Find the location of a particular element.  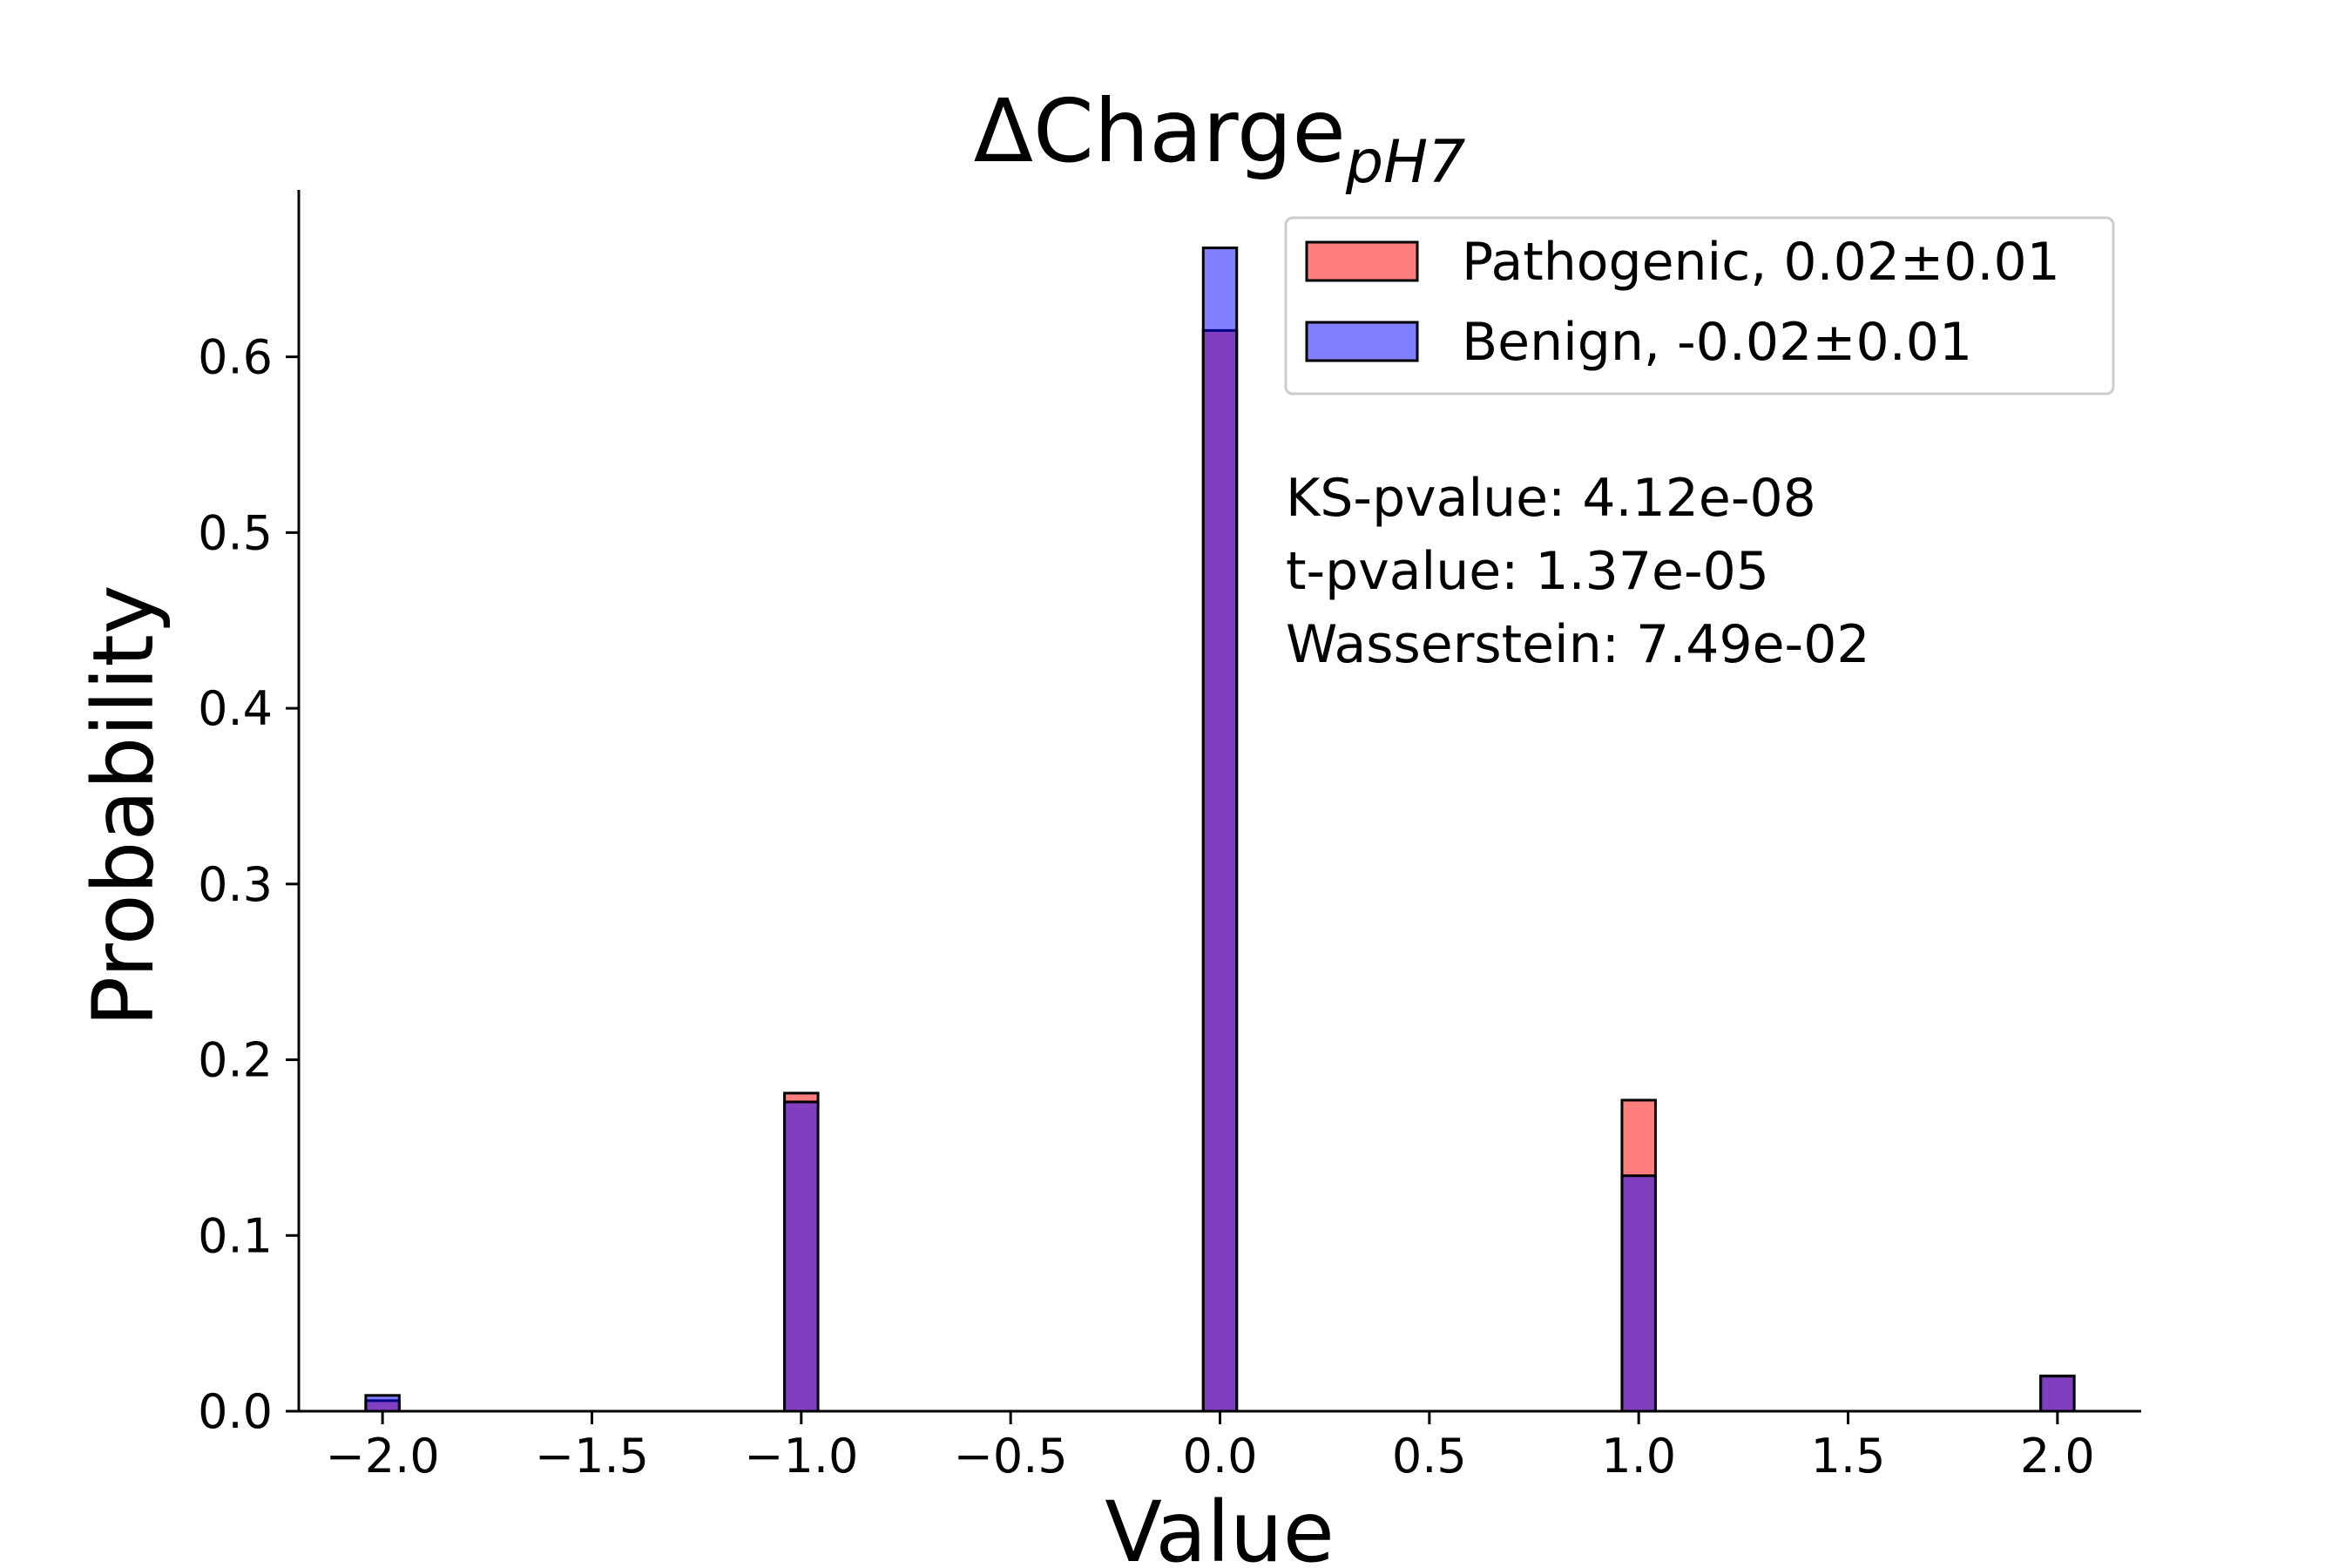

x-tick-label: −2.0 is located at coordinates (383, 1457).